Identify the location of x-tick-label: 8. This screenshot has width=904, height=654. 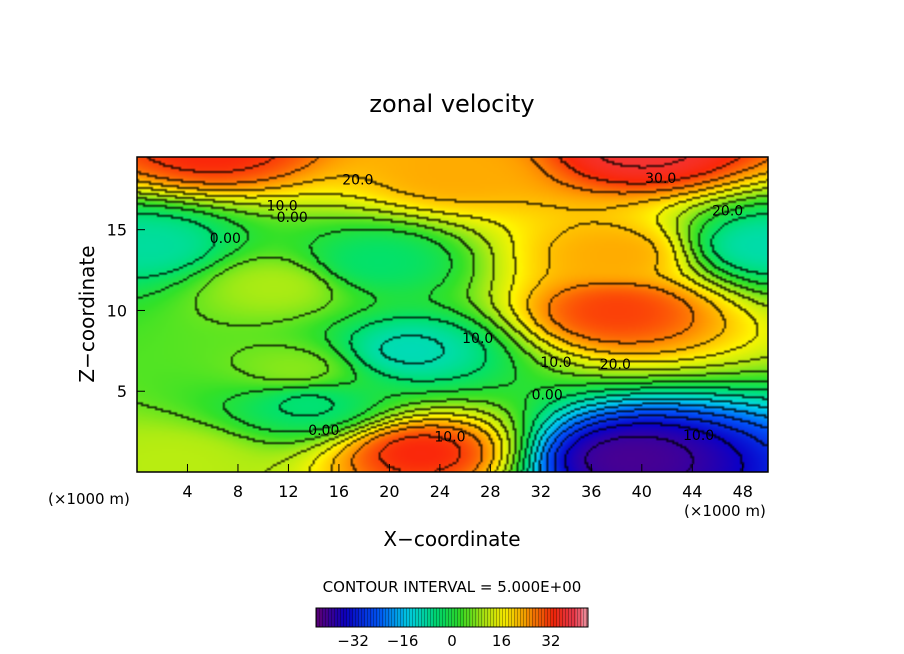
(238, 491).